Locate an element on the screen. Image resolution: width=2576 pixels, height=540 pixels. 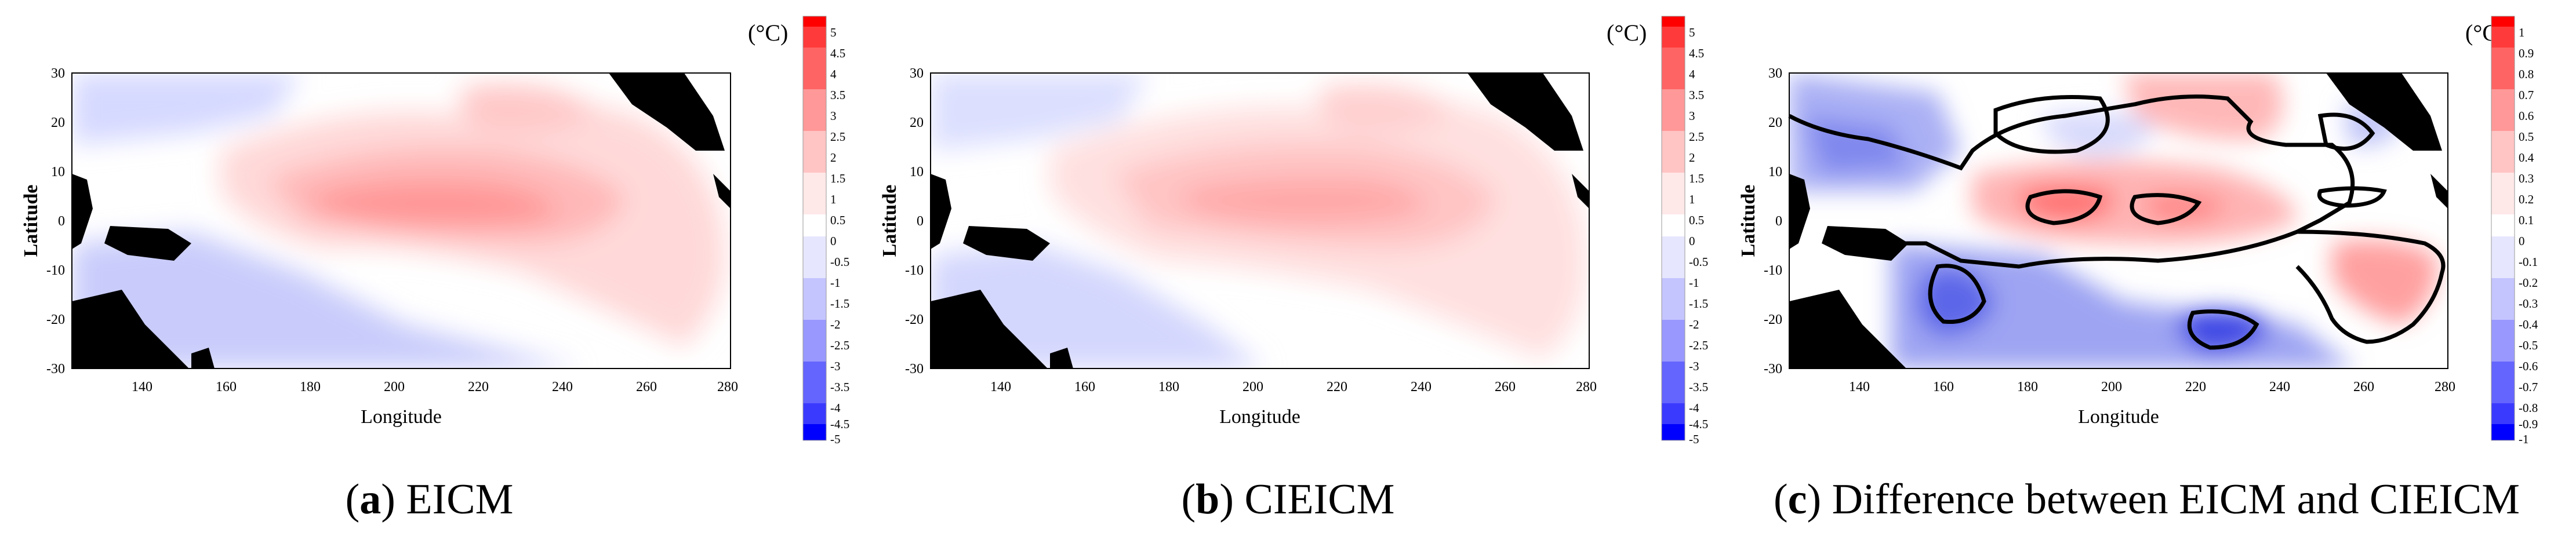
colorbar-tick: 0.6 is located at coordinates (2526, 116).